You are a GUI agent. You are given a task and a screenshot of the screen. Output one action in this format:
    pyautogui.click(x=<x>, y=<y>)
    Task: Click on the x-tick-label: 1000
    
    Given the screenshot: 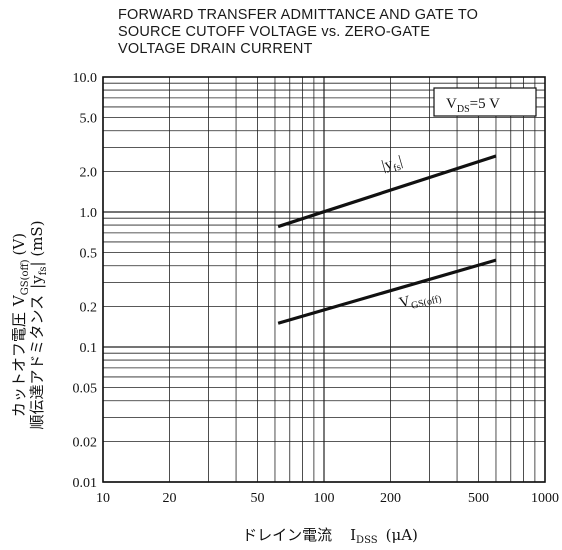 What is the action you would take?
    pyautogui.click(x=545, y=498)
    